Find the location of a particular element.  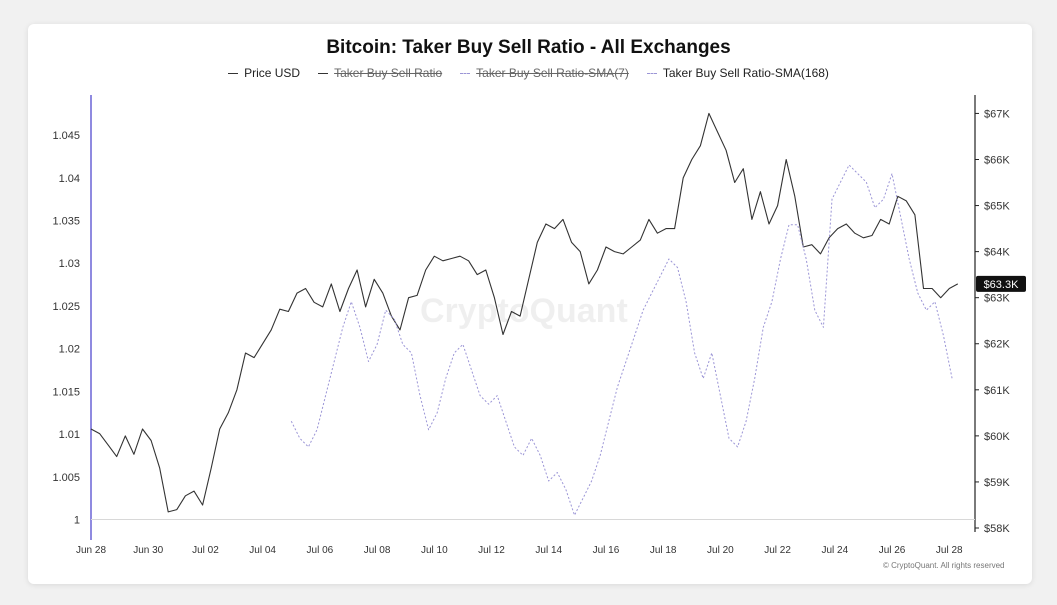

current-price-label: $63.3K is located at coordinates (1002, 285).